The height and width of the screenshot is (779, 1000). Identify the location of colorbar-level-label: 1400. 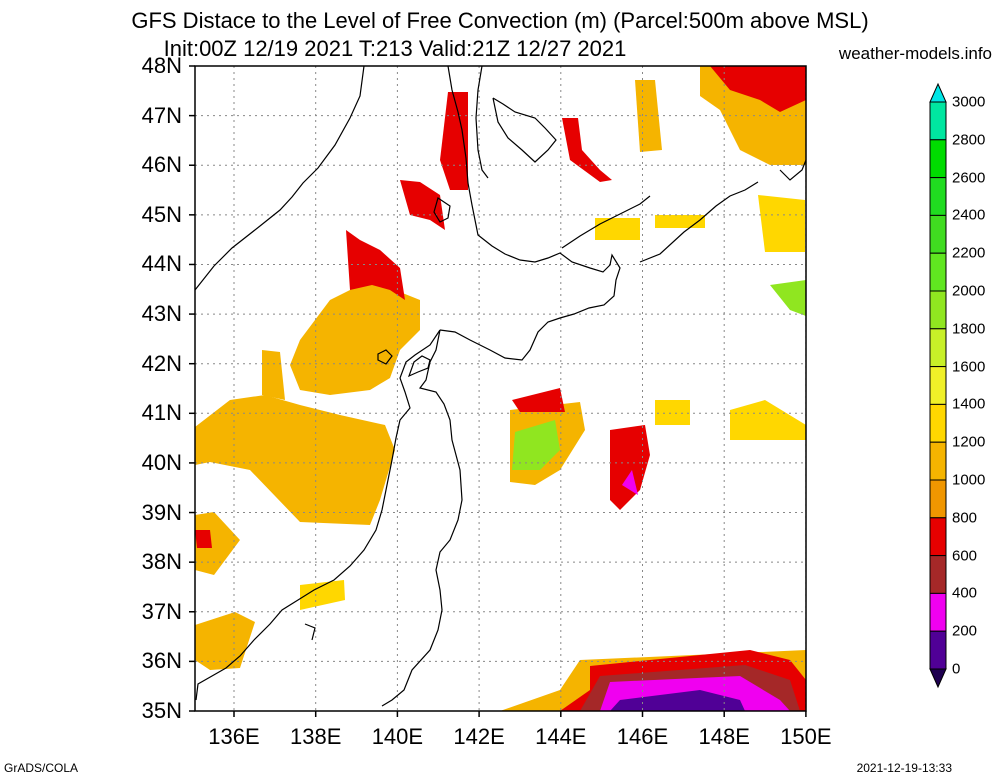
(969, 404).